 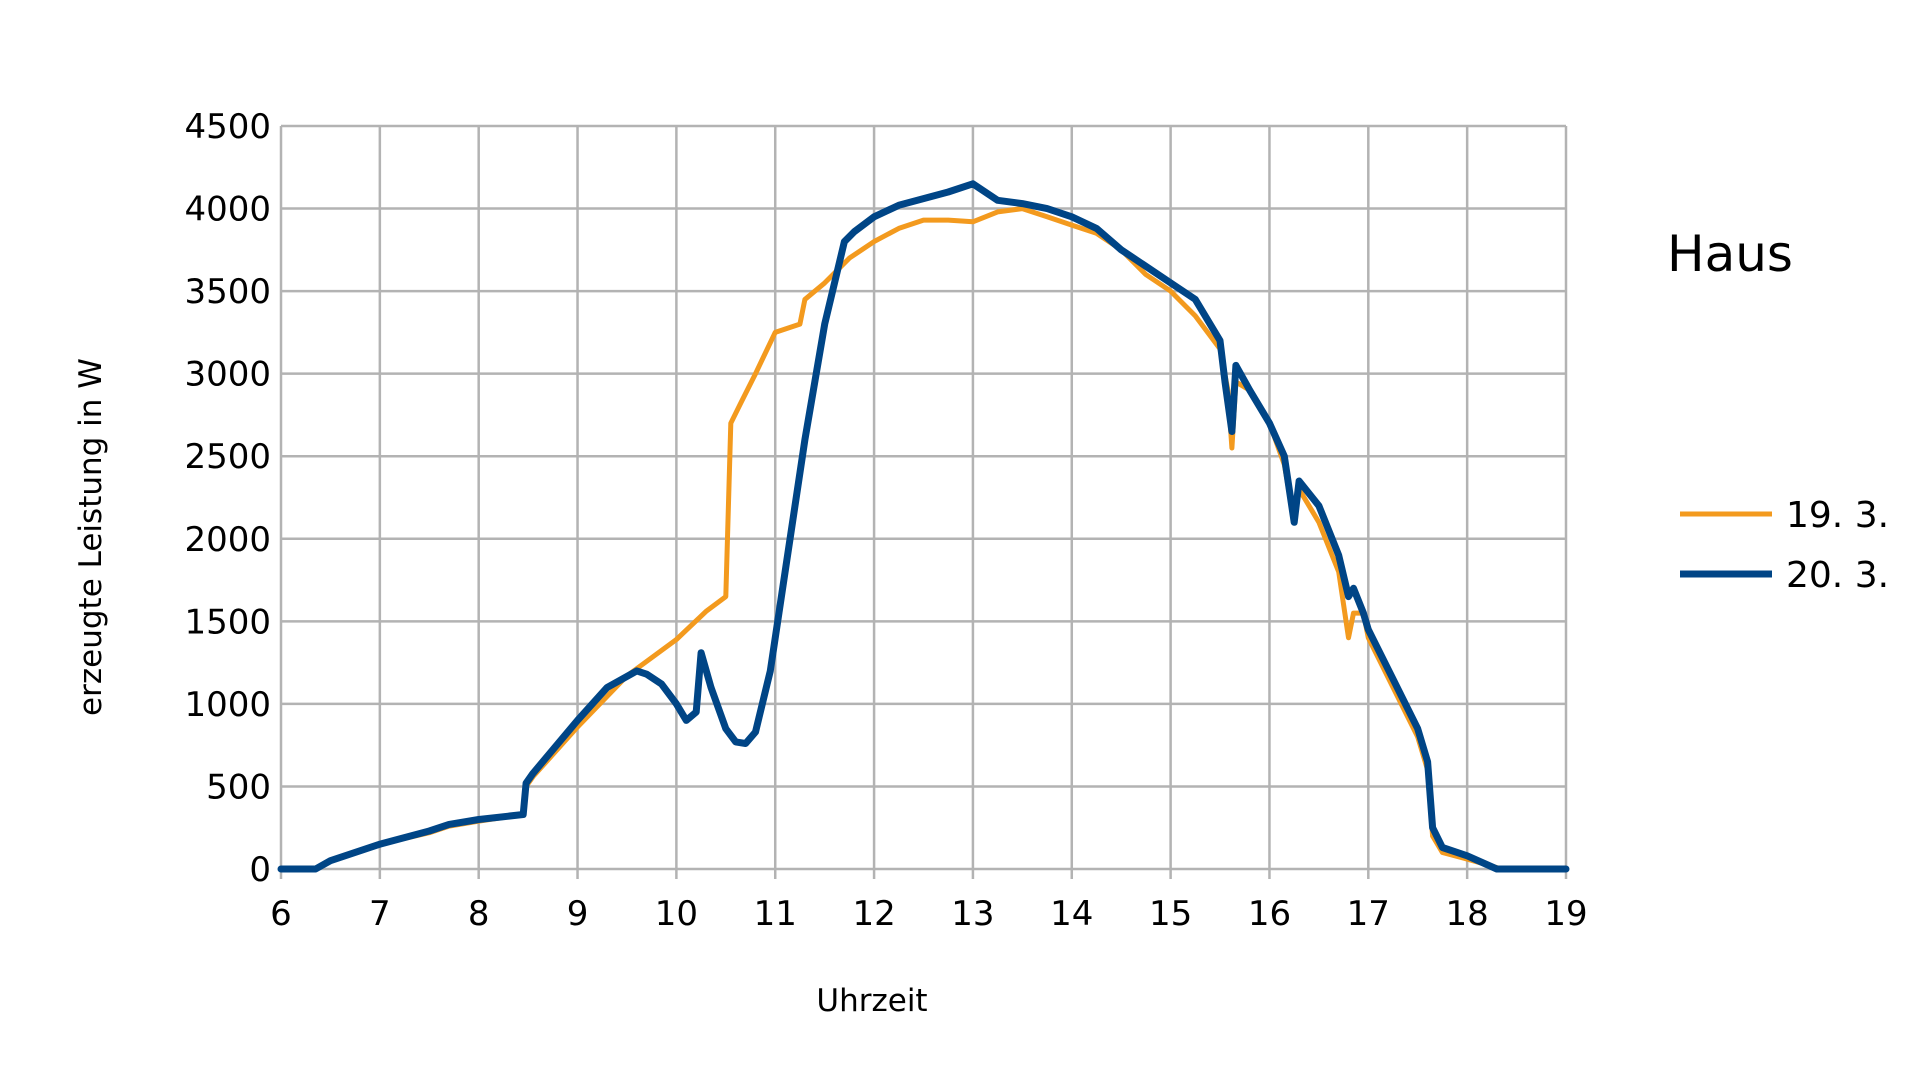 I want to click on x-tick-label: 10, so click(x=676, y=914).